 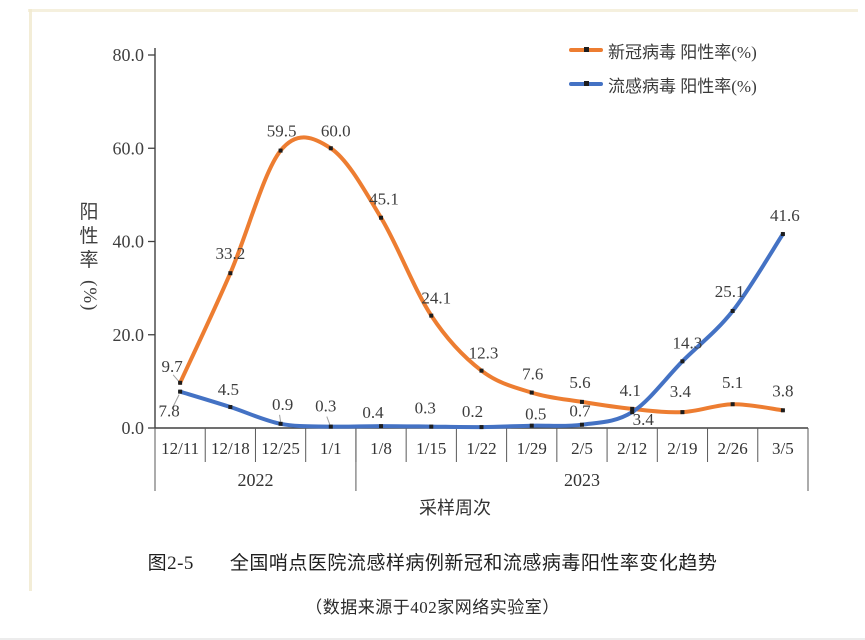 I want to click on legend-line-covid, so click(x=586, y=49).